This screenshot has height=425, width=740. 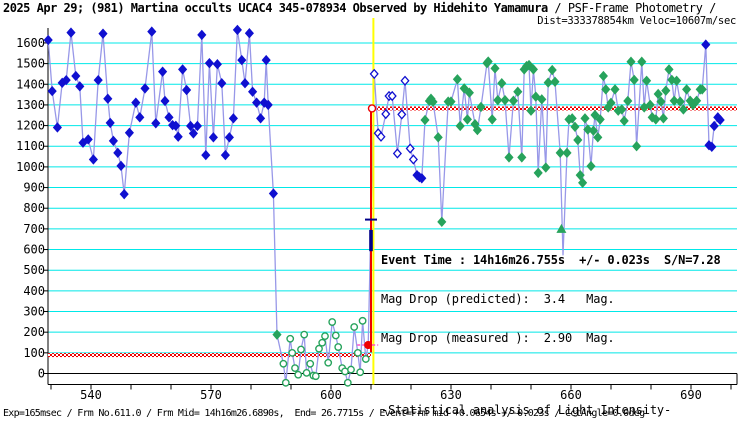 What do you see at coordinates (34, 229) in the screenshot?
I see `svg-text: 700` at bounding box center [34, 229].